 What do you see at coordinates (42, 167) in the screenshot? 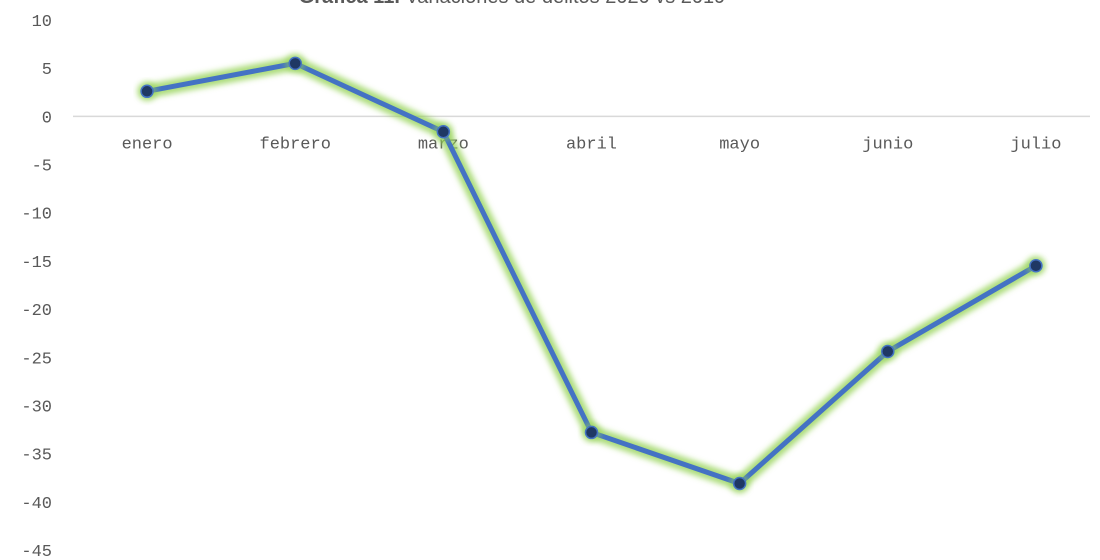
I see `y-tick-label: -5` at bounding box center [42, 167].